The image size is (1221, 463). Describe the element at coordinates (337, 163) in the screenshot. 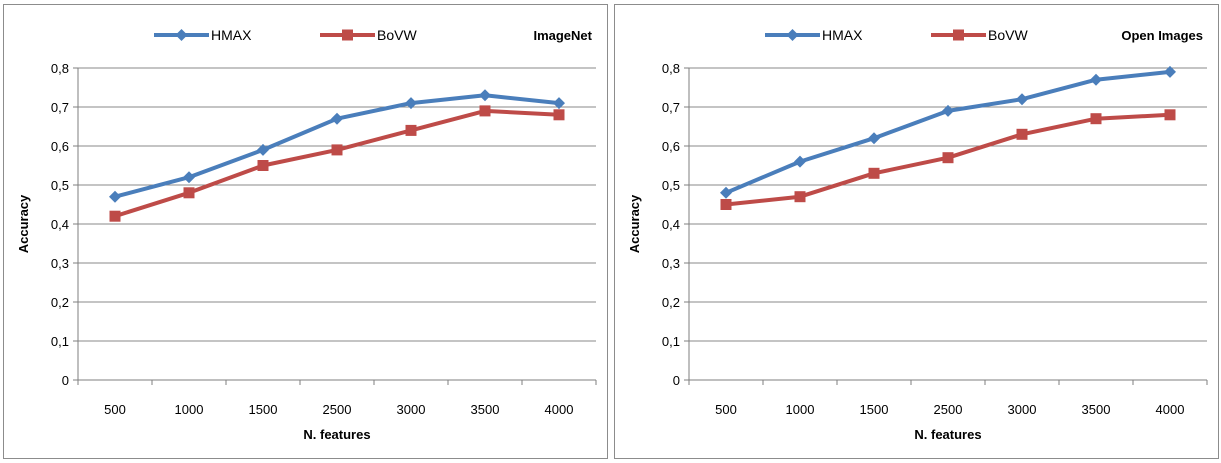

I see `series-line-bovw` at that location.